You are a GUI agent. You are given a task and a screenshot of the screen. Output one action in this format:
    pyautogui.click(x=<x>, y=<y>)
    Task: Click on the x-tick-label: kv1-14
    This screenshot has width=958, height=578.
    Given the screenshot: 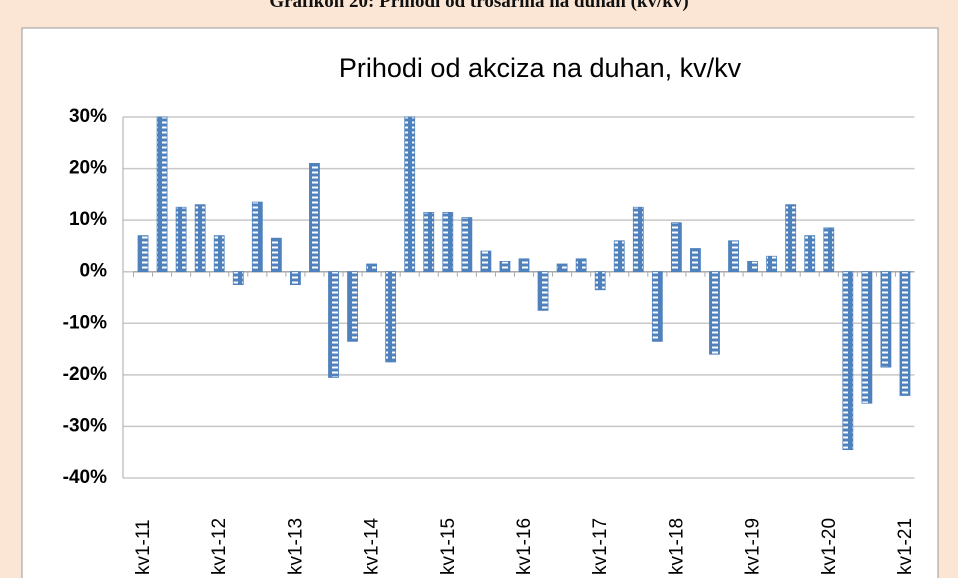 What is the action you would take?
    pyautogui.click(x=372, y=546)
    